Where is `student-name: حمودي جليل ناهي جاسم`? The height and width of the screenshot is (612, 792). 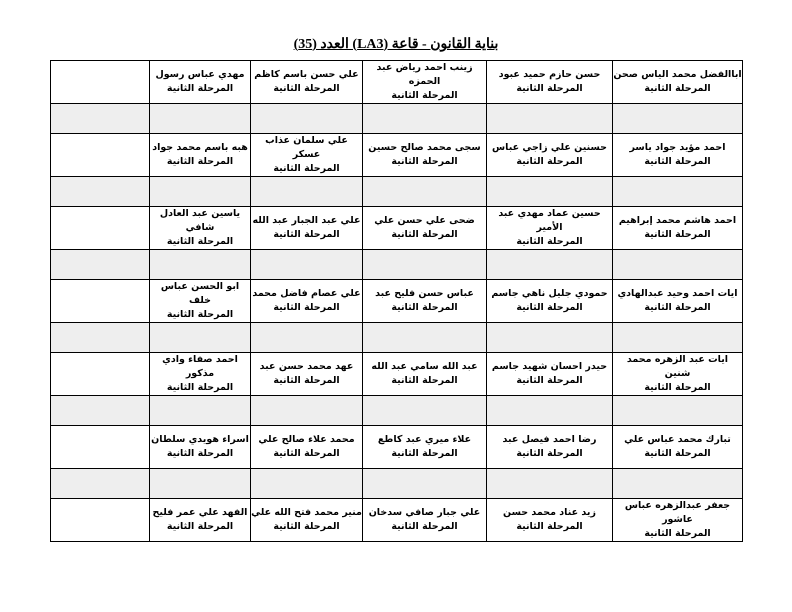 student-name: حمودي جليل ناهي جاسم is located at coordinates (549, 293).